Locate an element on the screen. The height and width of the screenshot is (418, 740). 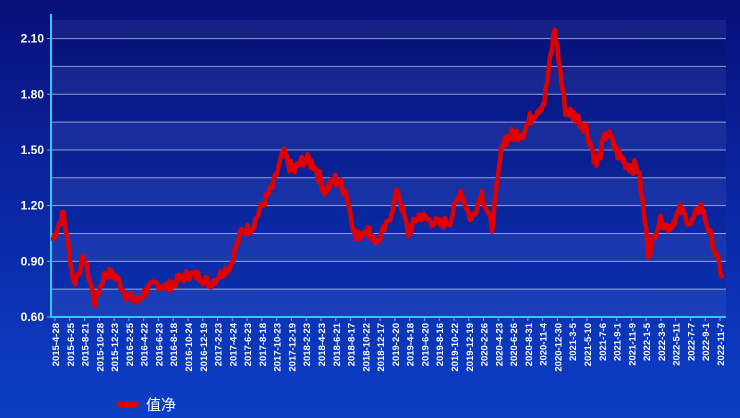
x-tick-label: 2020-6-26 is located at coordinates (514, 344).